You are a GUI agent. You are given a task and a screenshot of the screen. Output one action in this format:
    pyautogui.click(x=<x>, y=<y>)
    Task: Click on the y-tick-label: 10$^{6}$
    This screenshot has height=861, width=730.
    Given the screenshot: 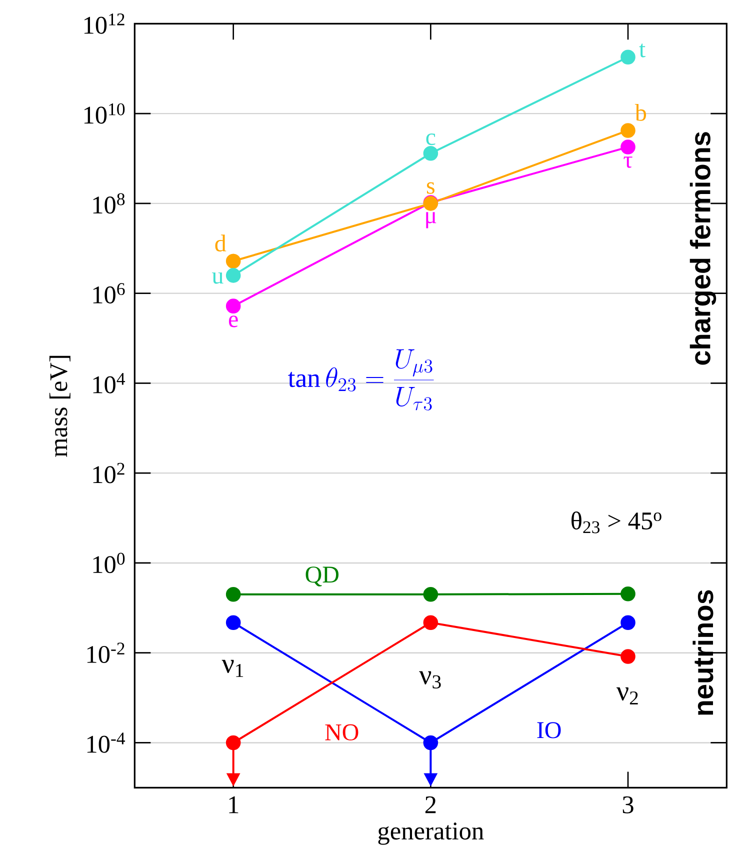 What is the action you would take?
    pyautogui.click(x=109, y=293)
    